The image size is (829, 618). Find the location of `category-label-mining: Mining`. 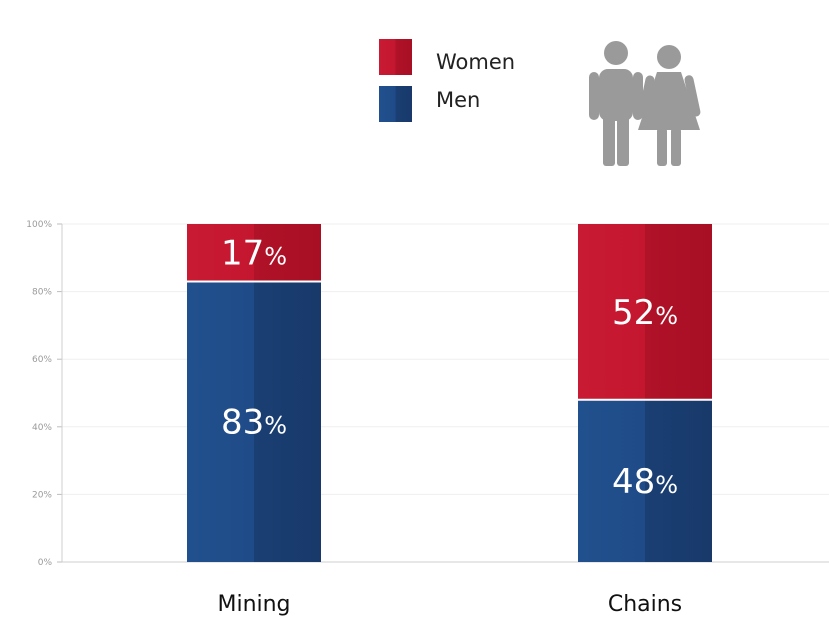

category-label-mining: Mining is located at coordinates (253, 604).